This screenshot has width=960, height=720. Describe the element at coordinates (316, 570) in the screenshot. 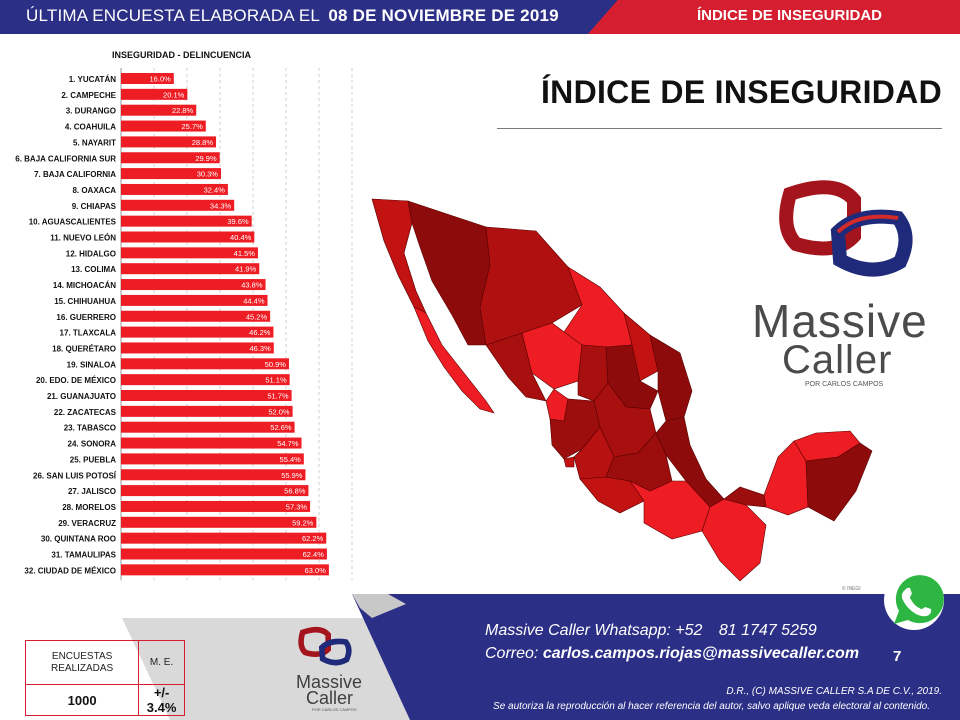

I see `data-label: 63.0%` at that location.